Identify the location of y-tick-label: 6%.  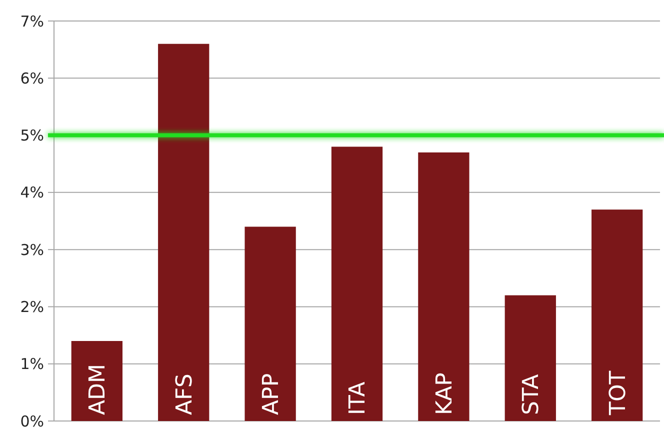
(32, 78).